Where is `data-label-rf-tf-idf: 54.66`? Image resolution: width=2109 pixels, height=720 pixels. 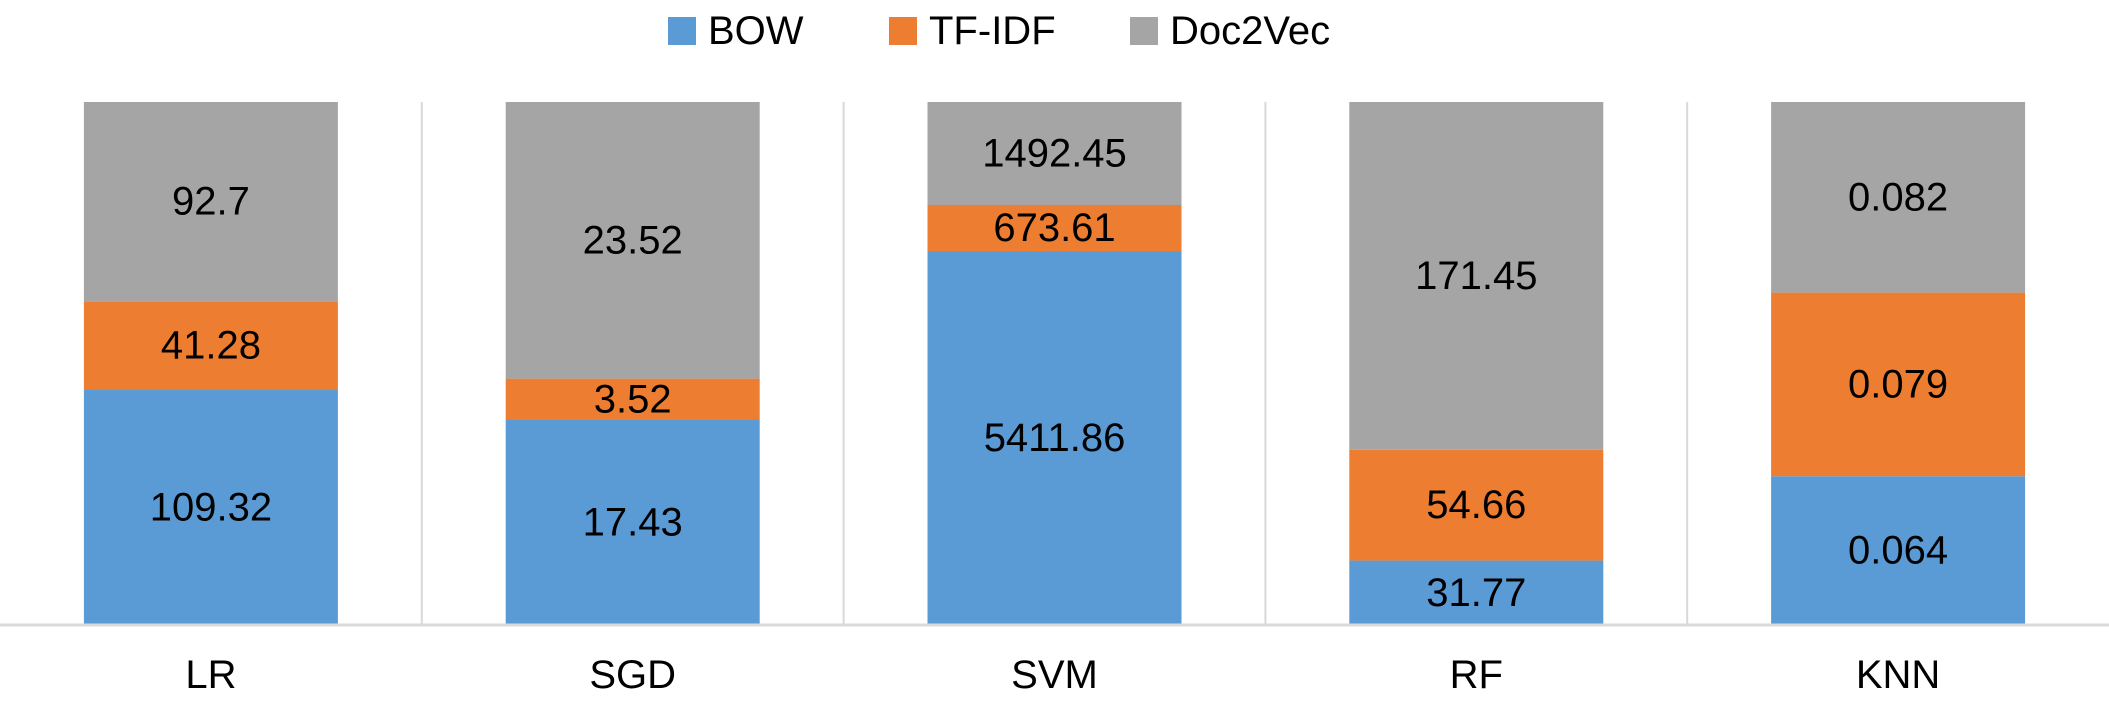 data-label-rf-tf-idf: 54.66 is located at coordinates (1476, 505).